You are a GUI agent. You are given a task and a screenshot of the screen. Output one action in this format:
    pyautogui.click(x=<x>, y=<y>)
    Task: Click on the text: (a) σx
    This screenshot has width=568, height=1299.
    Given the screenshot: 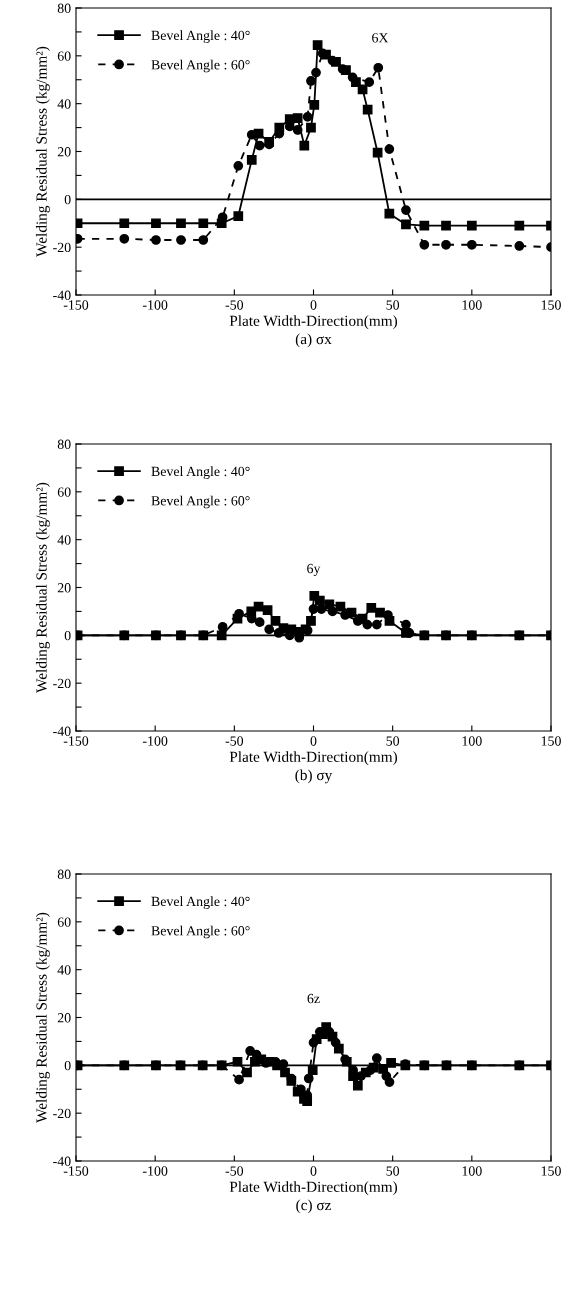 What is the action you would take?
    pyautogui.click(x=313, y=340)
    